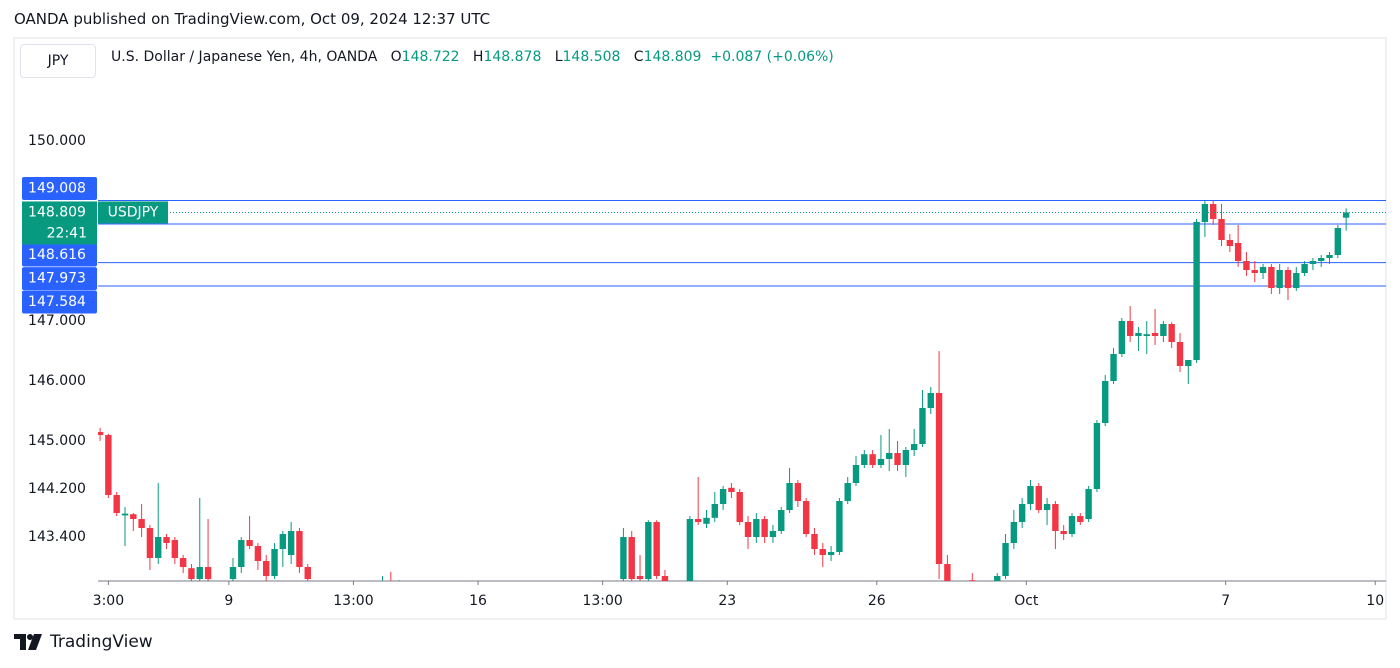 Image resolution: width=1400 pixels, height=668 pixels. Describe the element at coordinates (57, 141) in the screenshot. I see `y-tick-label: 150.000` at that location.